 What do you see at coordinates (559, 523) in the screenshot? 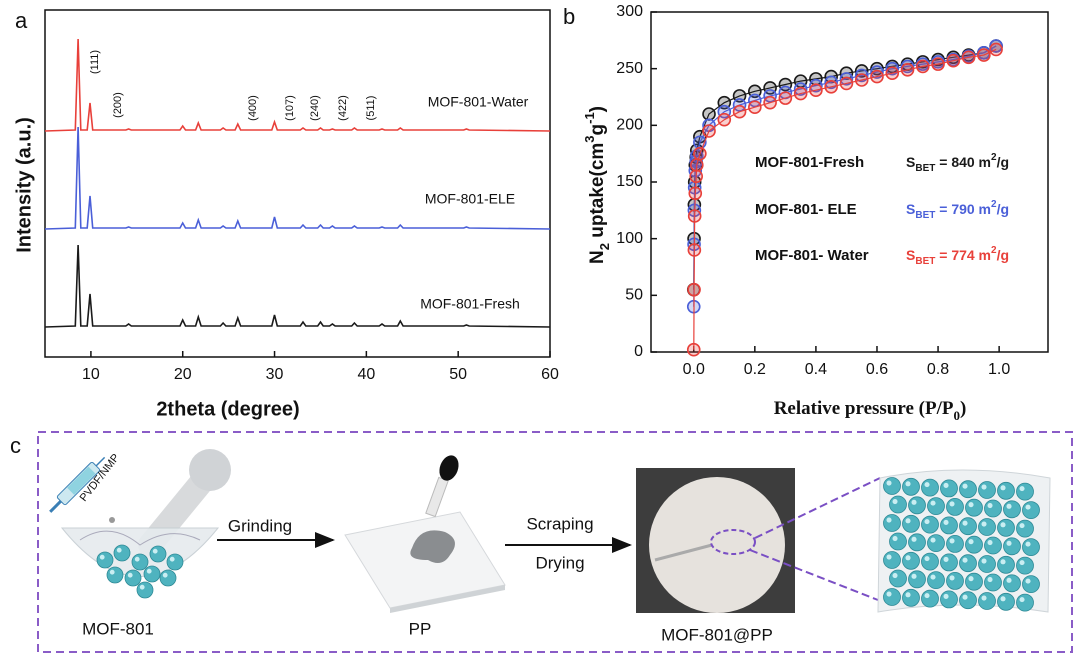
I see `arrow-label: Scraping` at bounding box center [559, 523].